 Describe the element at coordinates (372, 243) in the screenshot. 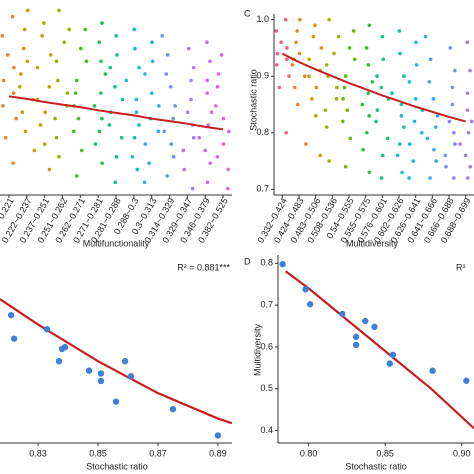

I see `x-axis-title: Multidiversity` at that location.